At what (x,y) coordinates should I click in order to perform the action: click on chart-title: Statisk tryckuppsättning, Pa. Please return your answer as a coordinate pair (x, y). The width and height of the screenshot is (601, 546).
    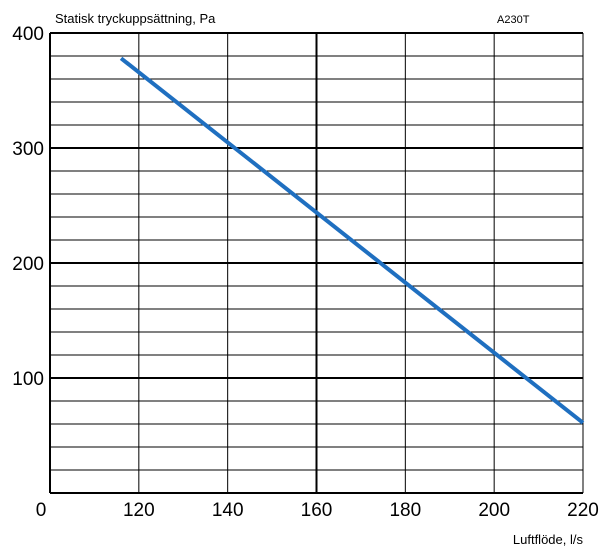
    Looking at the image, I should click on (135, 18).